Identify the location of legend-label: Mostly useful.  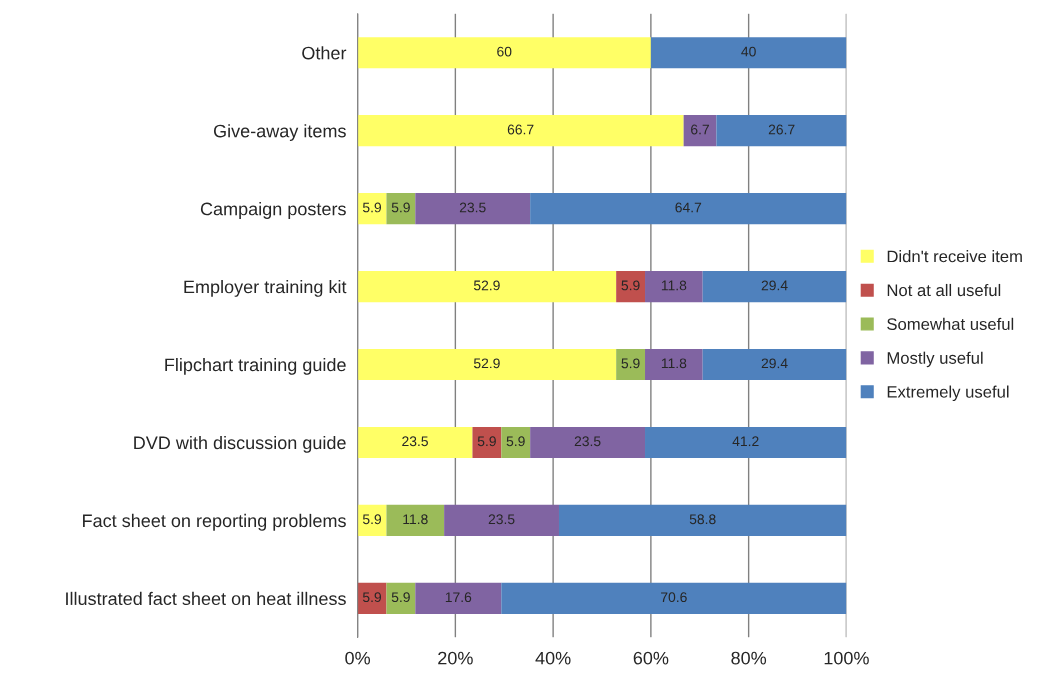
(935, 359).